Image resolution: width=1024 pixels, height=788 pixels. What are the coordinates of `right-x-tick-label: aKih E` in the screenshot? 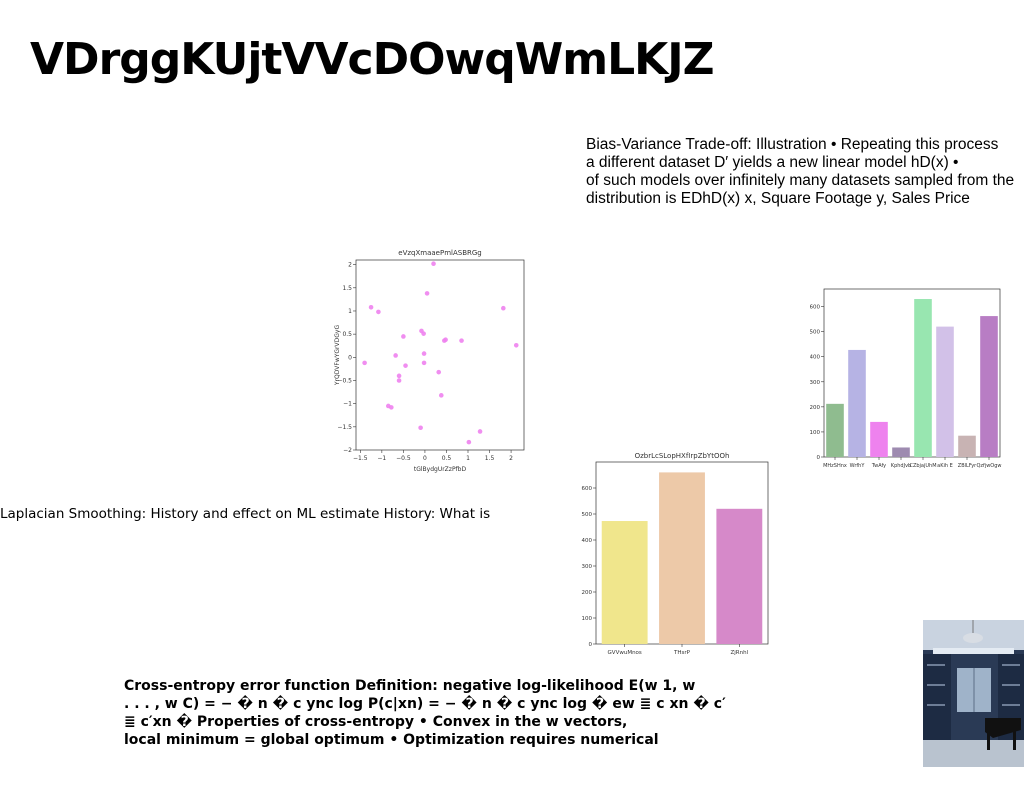 It's located at (945, 466).